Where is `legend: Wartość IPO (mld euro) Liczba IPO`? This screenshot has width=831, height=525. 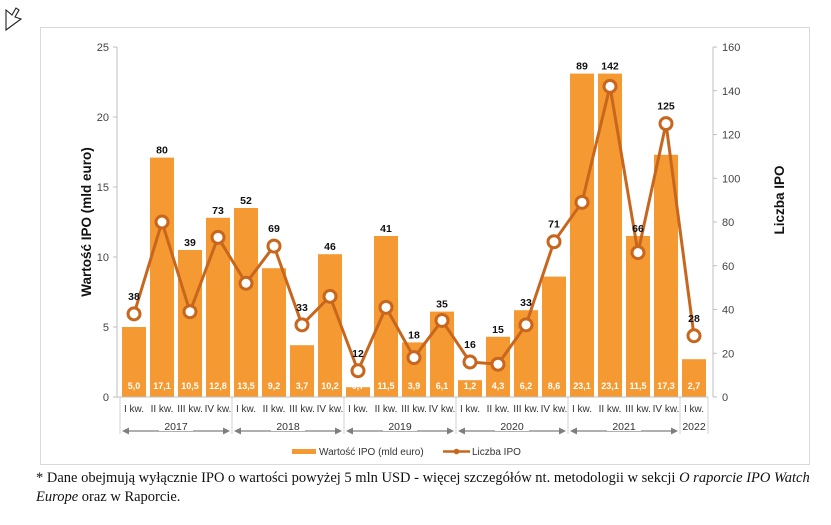
legend: Wartość IPO (mld euro) Liczba IPO is located at coordinates (406, 452).